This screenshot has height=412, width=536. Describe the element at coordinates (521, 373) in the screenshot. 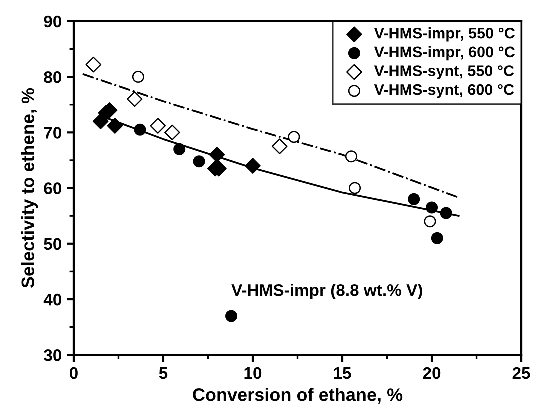

I see `x-tick-label: 25` at that location.